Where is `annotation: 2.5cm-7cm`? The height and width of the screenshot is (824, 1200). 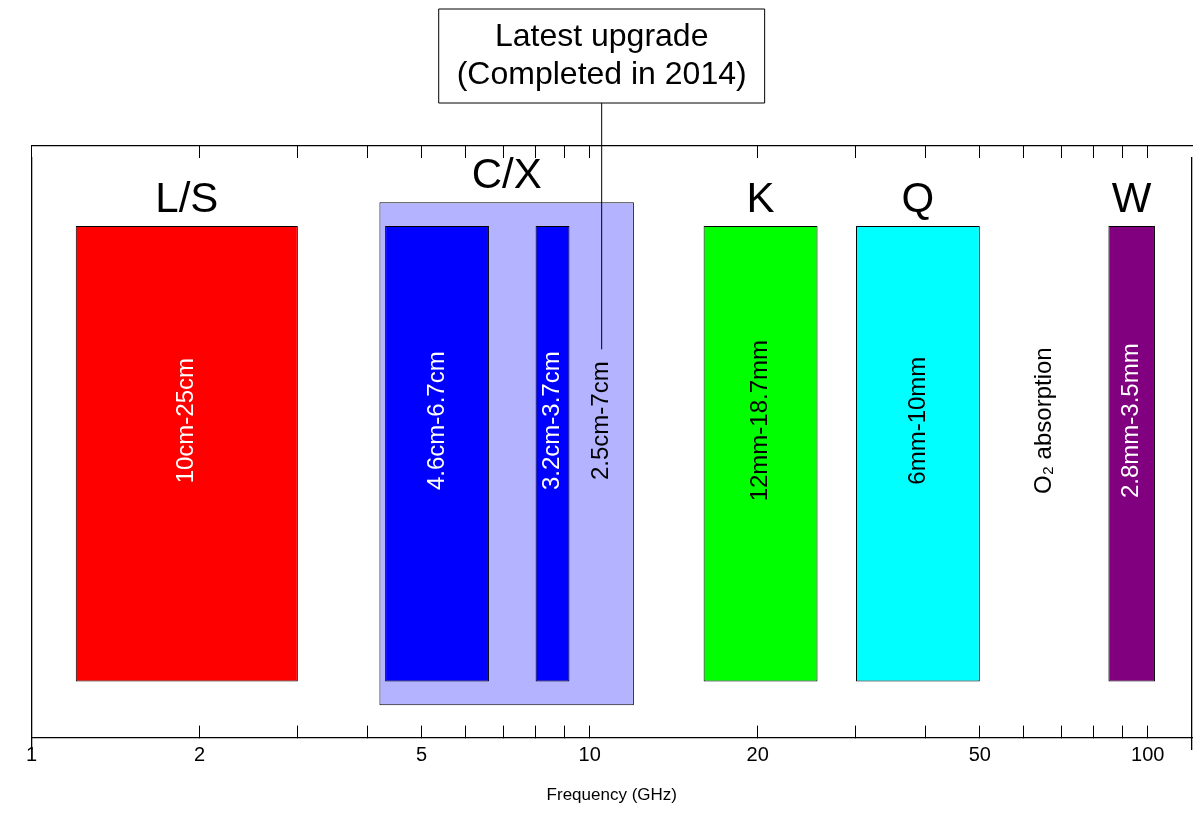
annotation: 2.5cm-7cm is located at coordinates (600, 421).